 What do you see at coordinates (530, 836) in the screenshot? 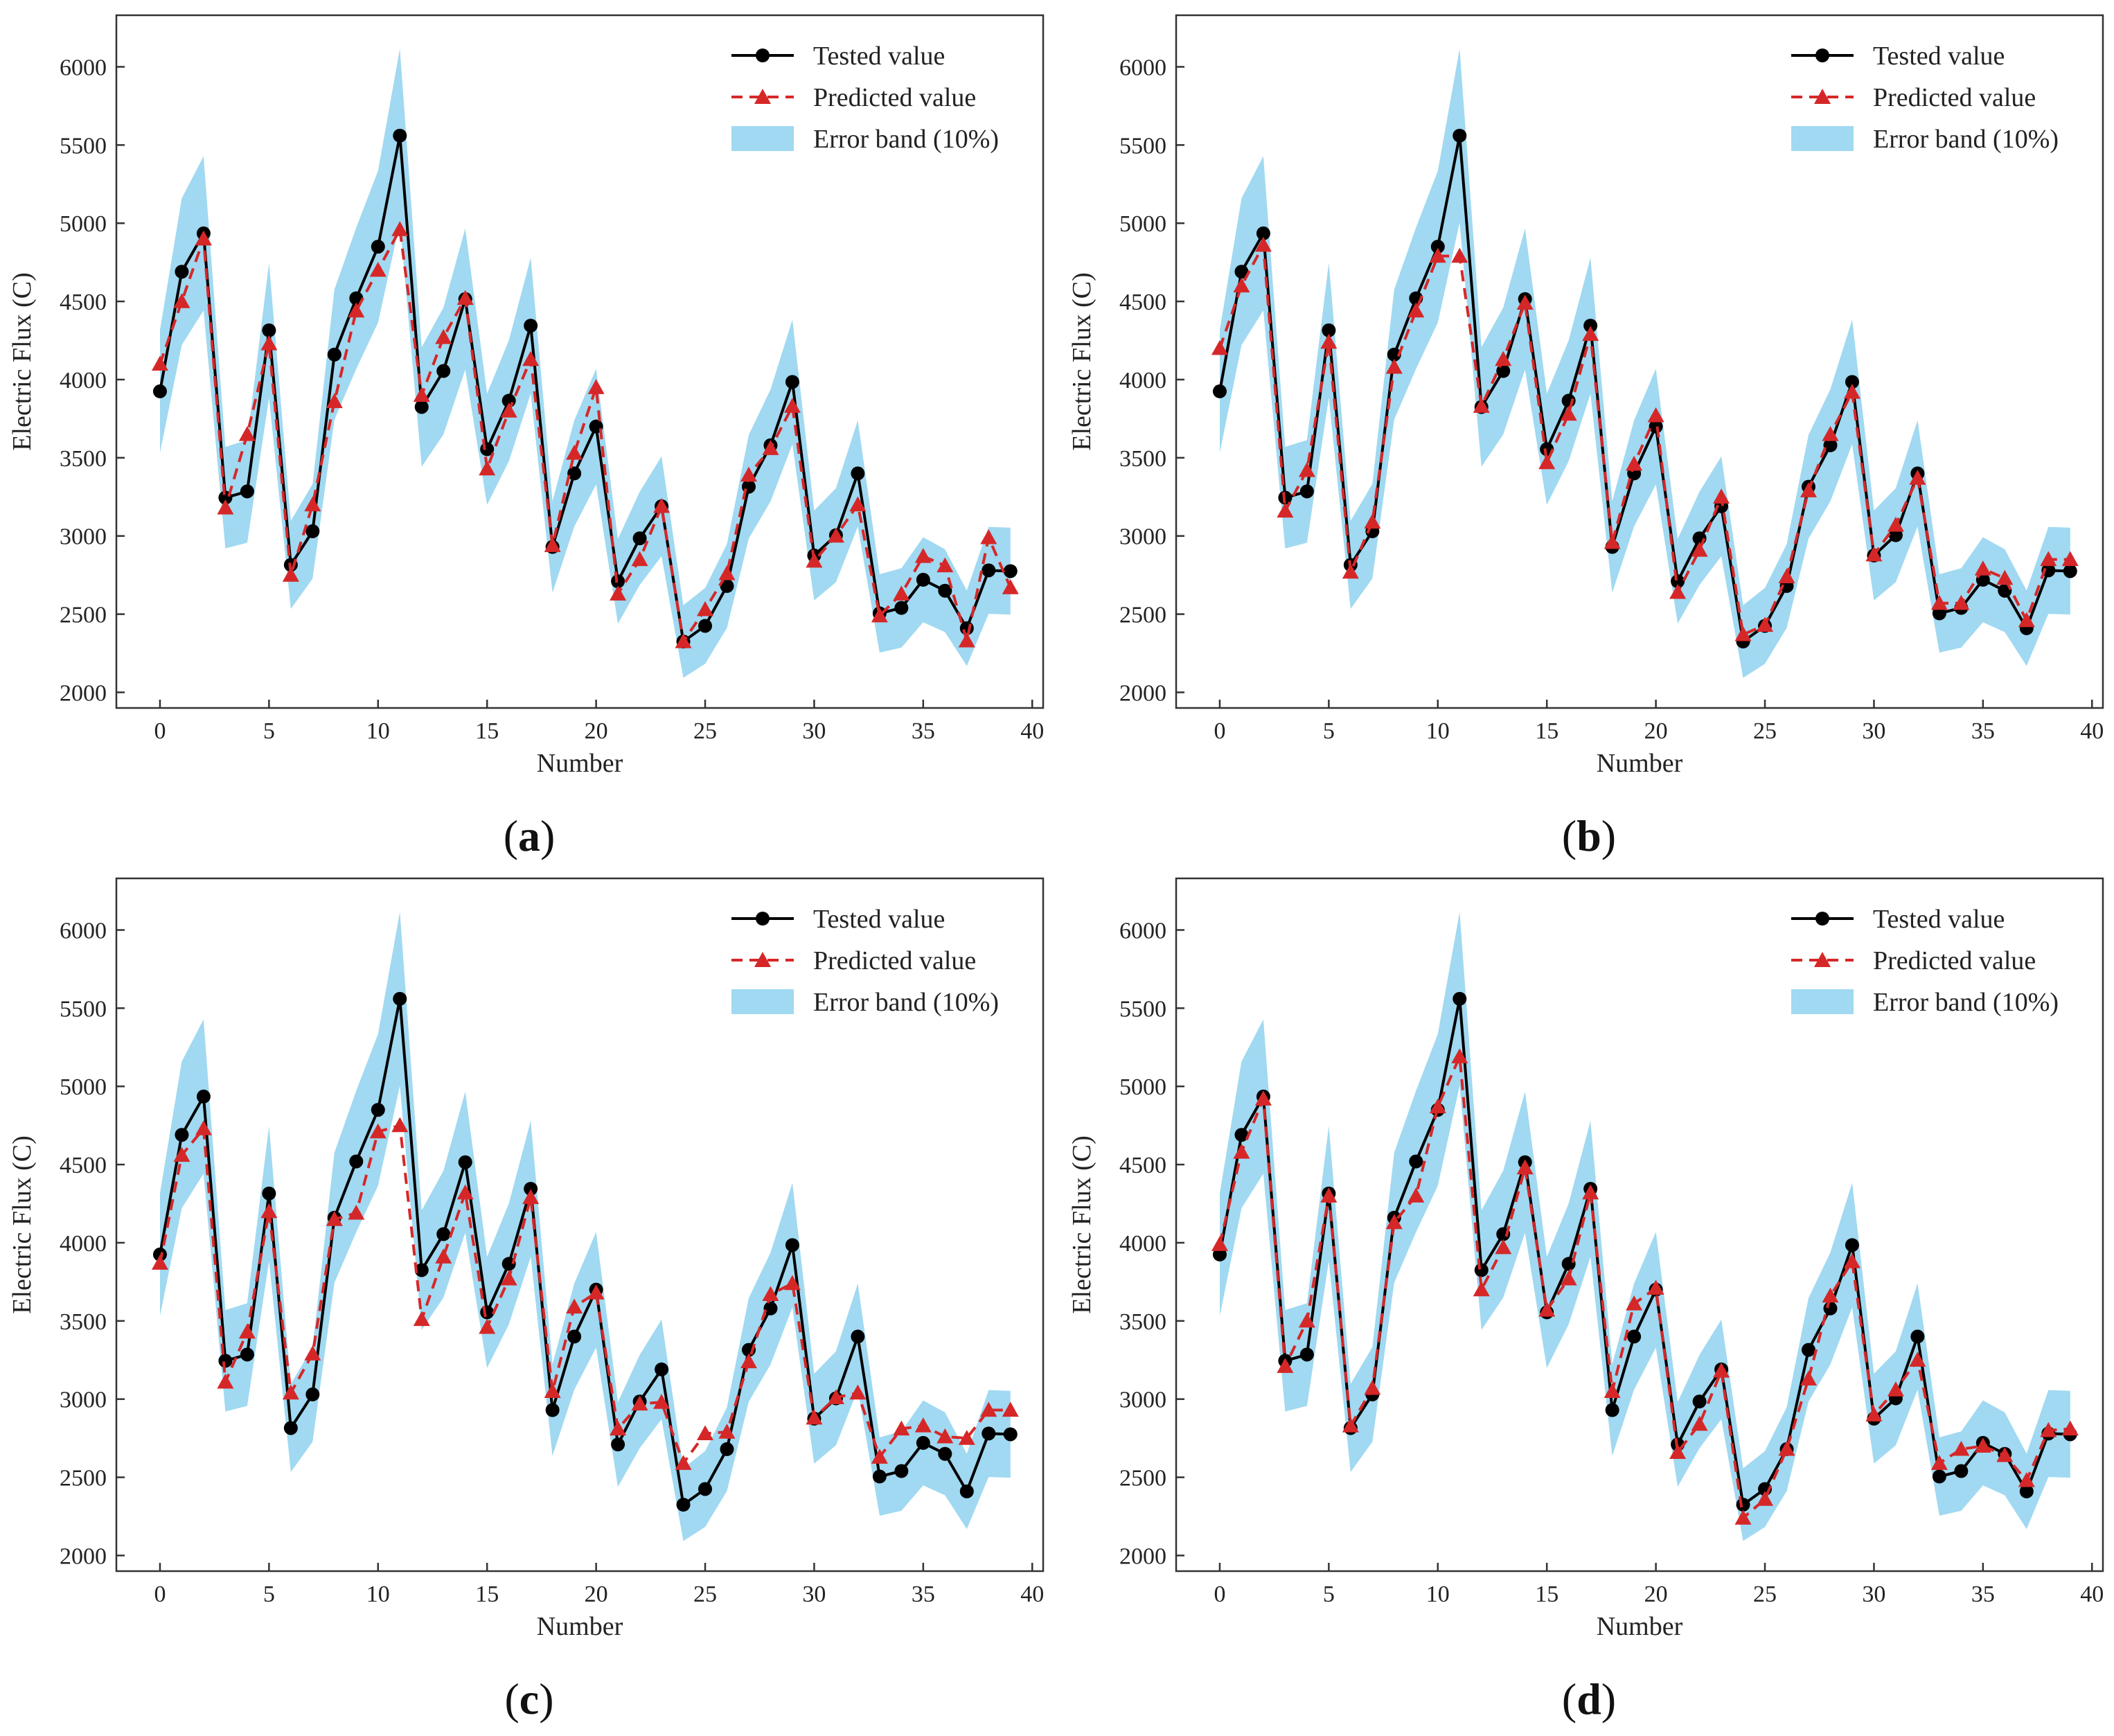
I see `panel-label: (a)` at bounding box center [530, 836].